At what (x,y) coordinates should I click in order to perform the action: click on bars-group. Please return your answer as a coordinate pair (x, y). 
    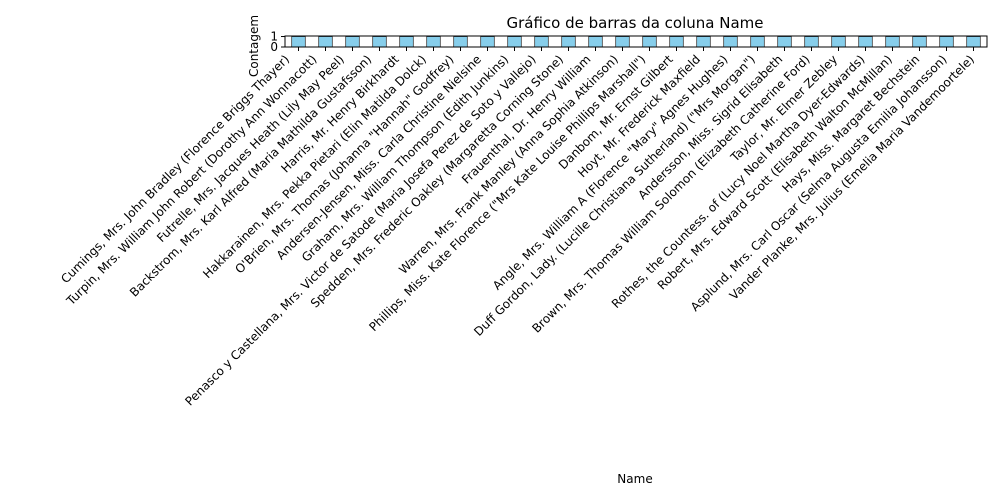
    Looking at the image, I should click on (636, 42).